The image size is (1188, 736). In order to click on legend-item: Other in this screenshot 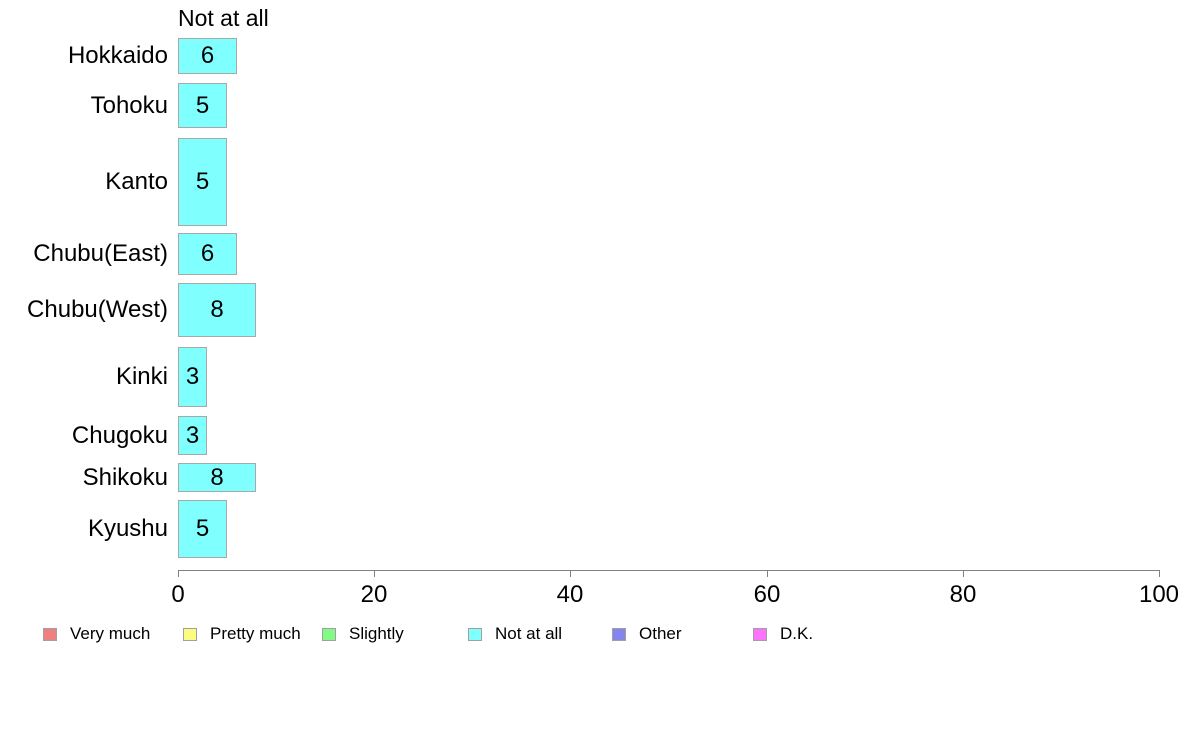, I will do `click(647, 634)`.